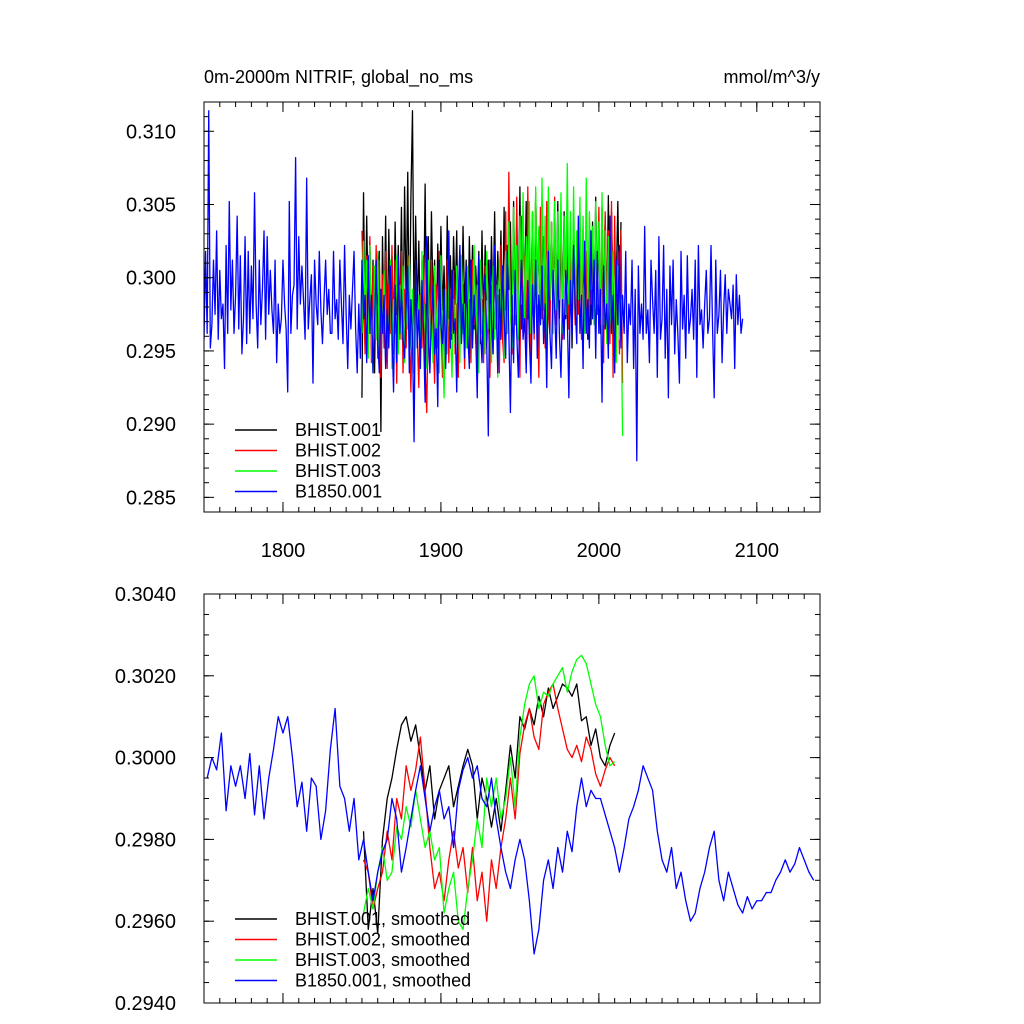 This screenshot has width=1024, height=1024. I want to click on series-line-b1850-001-smoothed, so click(510, 831).